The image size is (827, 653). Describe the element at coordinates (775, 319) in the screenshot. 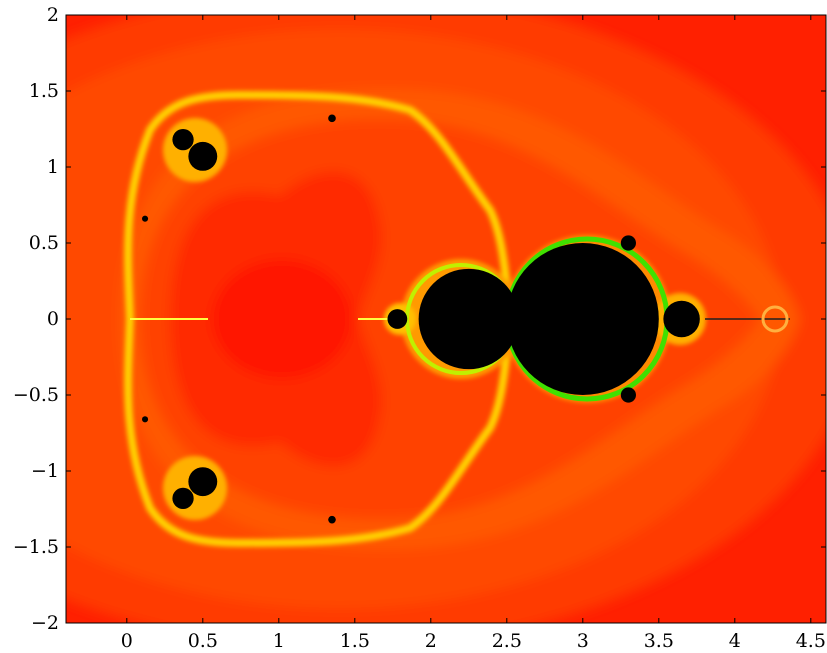

I see `antenna-tip-marker` at that location.